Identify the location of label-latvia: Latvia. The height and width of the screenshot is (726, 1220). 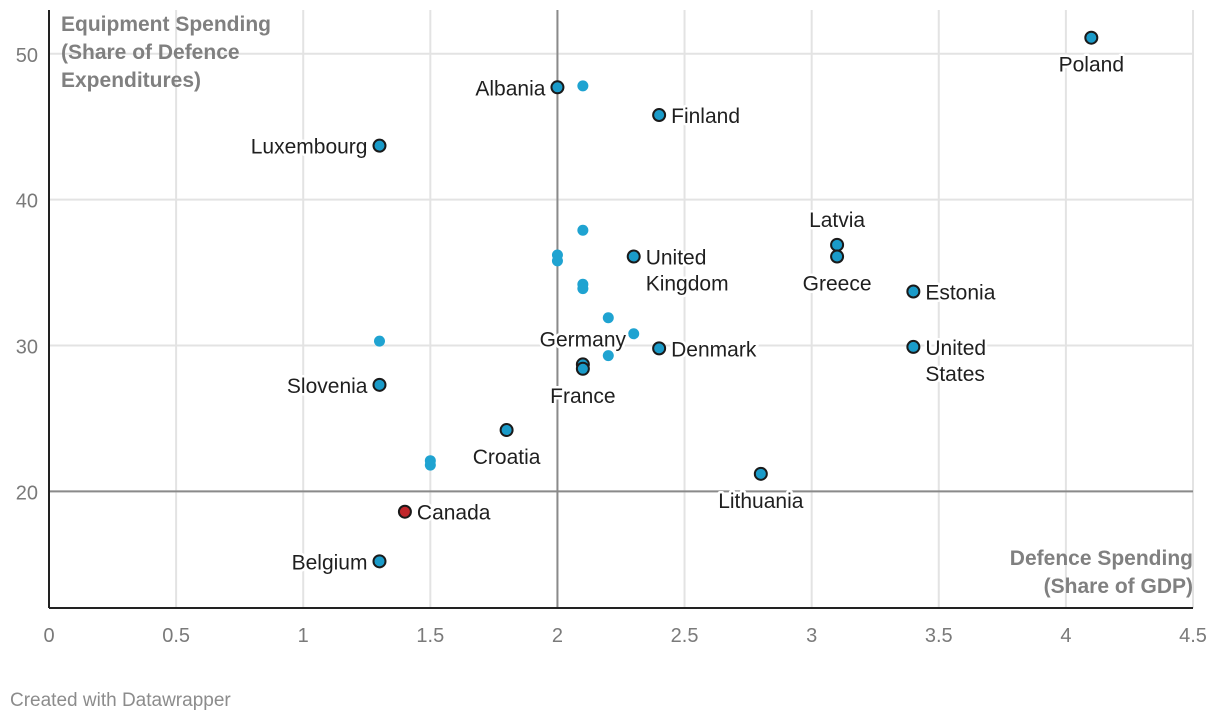
(837, 220).